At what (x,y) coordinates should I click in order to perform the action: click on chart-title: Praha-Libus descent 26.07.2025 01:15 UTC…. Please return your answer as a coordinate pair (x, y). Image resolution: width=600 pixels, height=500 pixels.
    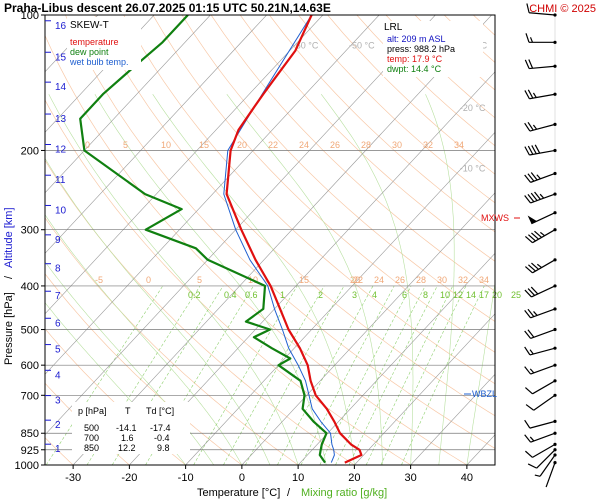
    Looking at the image, I should click on (167, 8).